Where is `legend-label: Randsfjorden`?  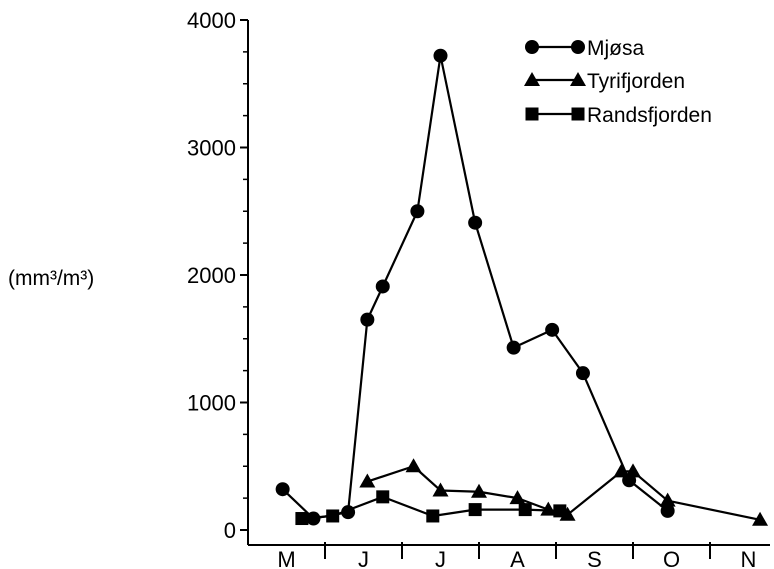
legend-label: Randsfjorden is located at coordinates (649, 115).